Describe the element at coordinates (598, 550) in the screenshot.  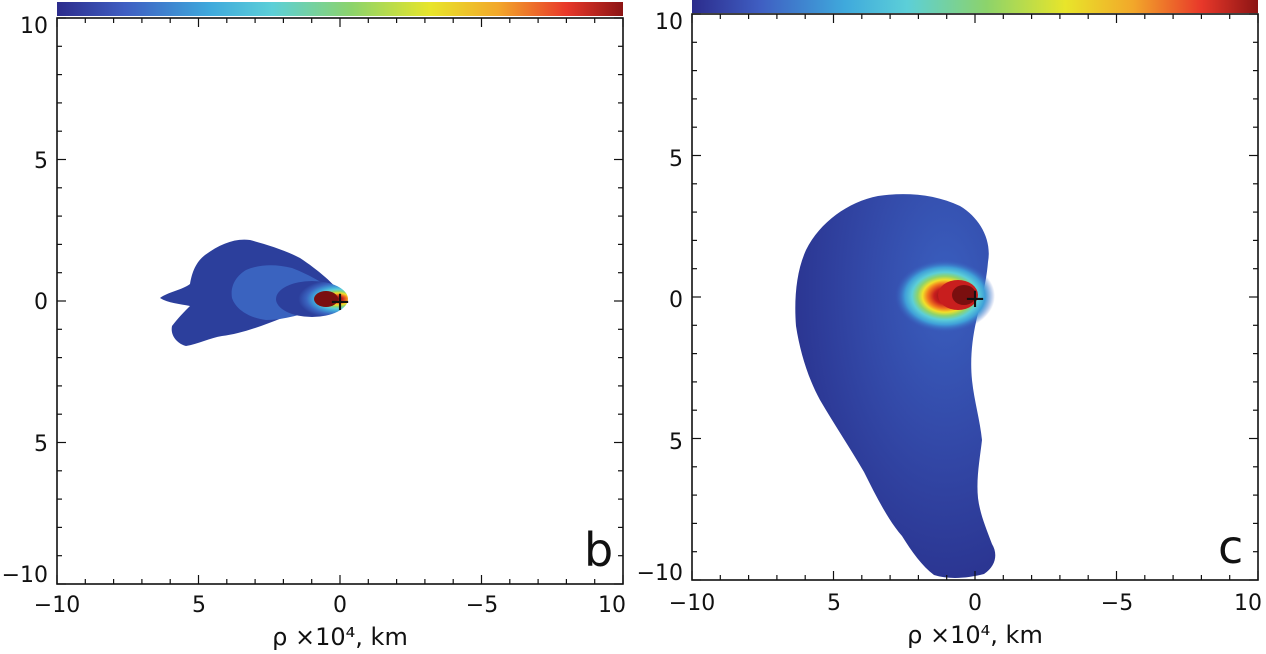
I see `panel-label: b` at that location.